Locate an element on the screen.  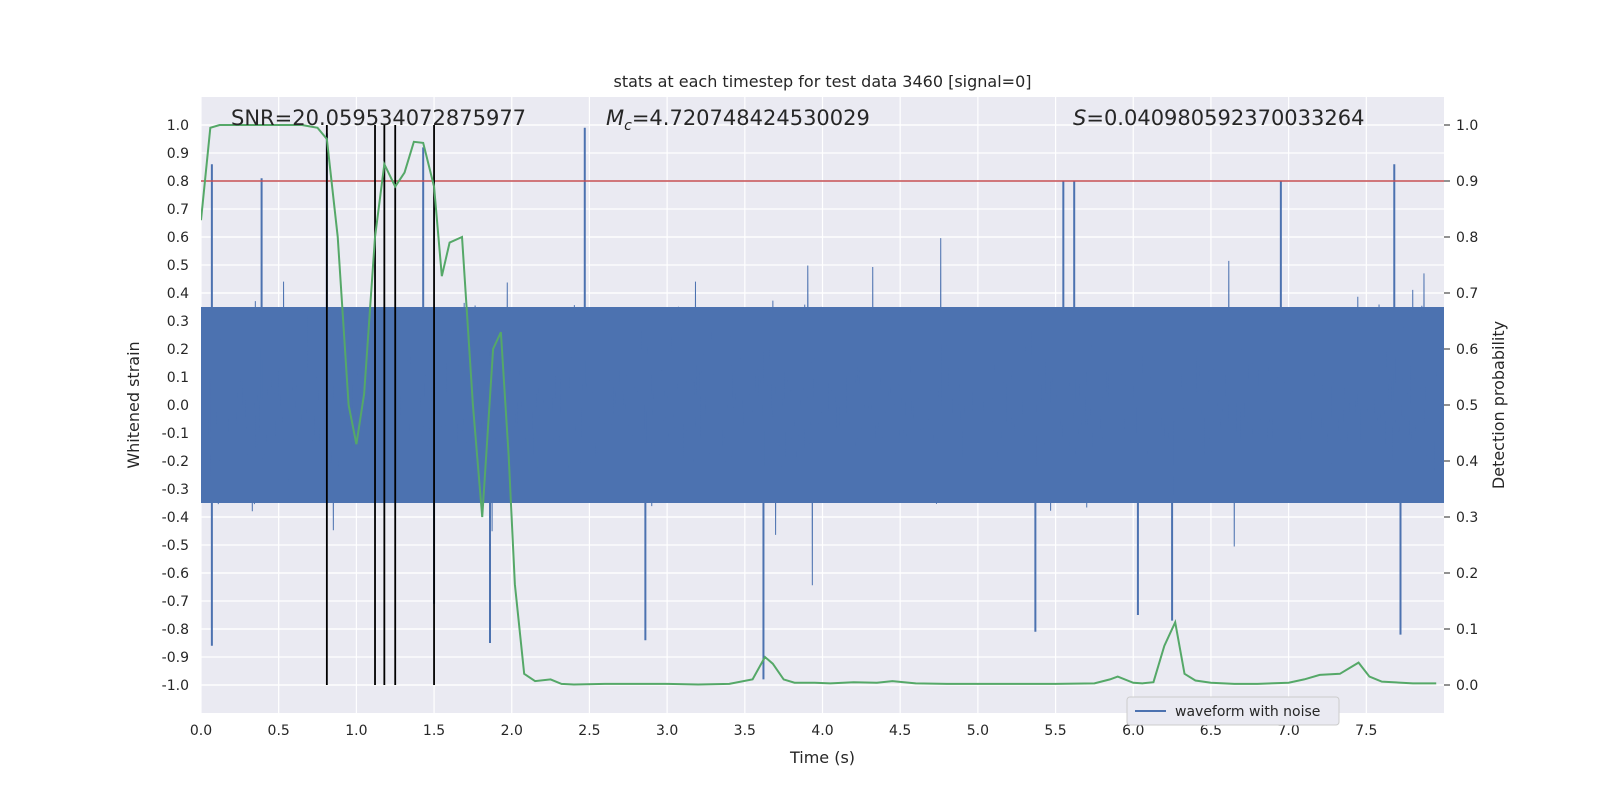
y-tick-label-left: 0.2 is located at coordinates (178, 350).